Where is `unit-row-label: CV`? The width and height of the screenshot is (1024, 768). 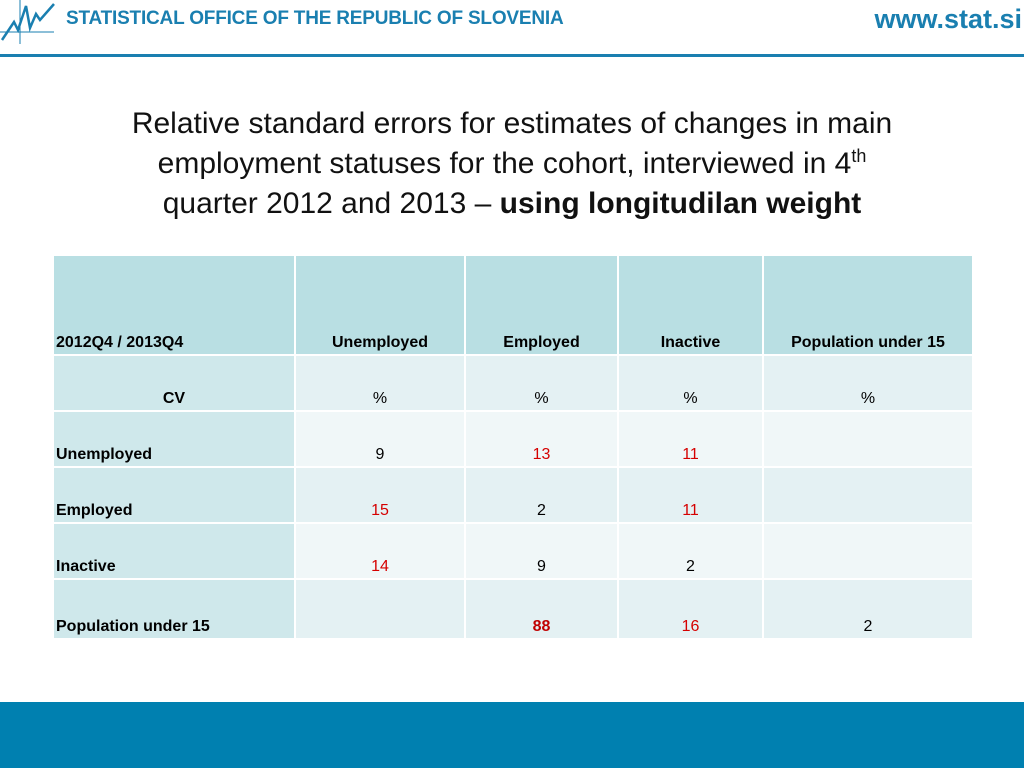
unit-row-label: CV is located at coordinates (174, 383).